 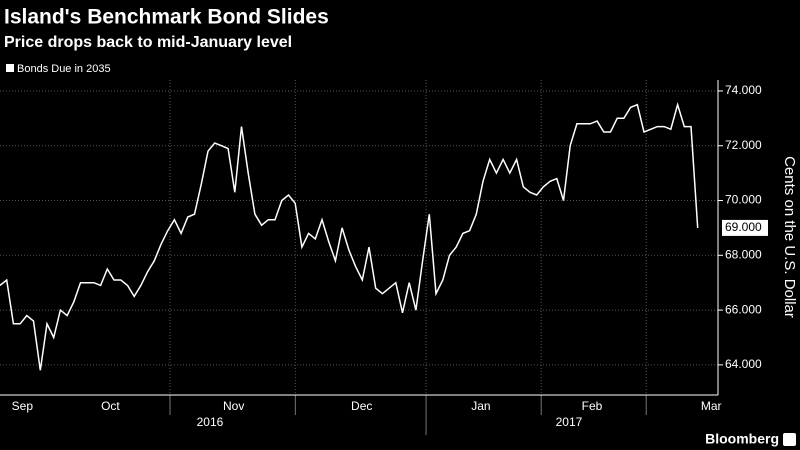 What do you see at coordinates (166, 17) in the screenshot?
I see `chart-title: Island's Benchmark Bond Slides` at bounding box center [166, 17].